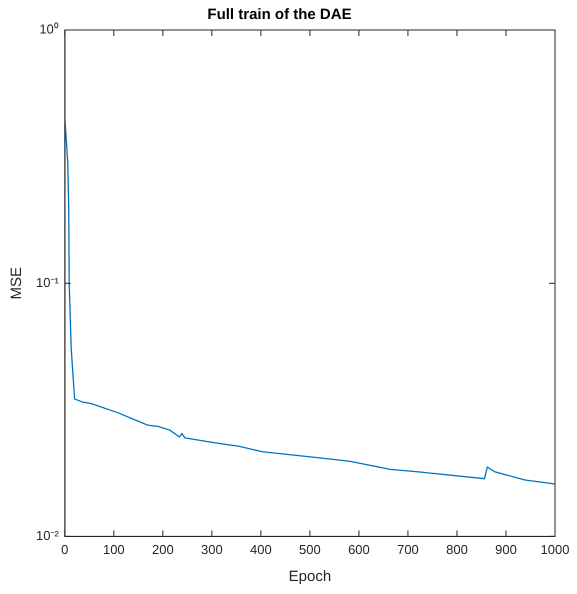 The width and height of the screenshot is (577, 594). What do you see at coordinates (310, 549) in the screenshot?
I see `x-tick-label: 500` at bounding box center [310, 549].